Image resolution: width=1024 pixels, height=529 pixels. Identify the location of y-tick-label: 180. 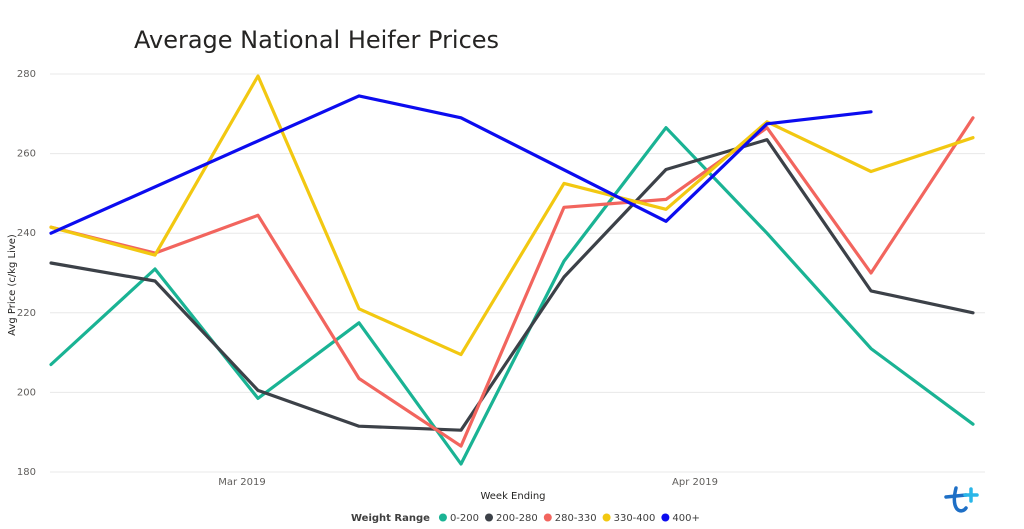
(26, 472).